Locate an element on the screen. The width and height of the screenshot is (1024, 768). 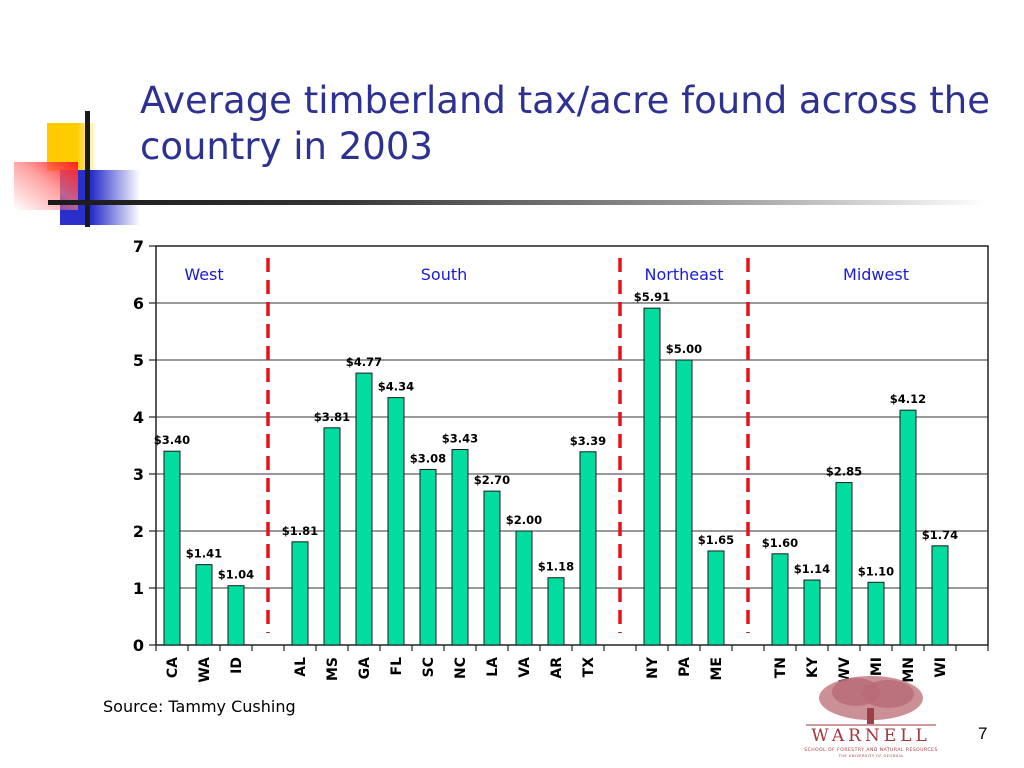
data-label: $1.14 is located at coordinates (812, 569).